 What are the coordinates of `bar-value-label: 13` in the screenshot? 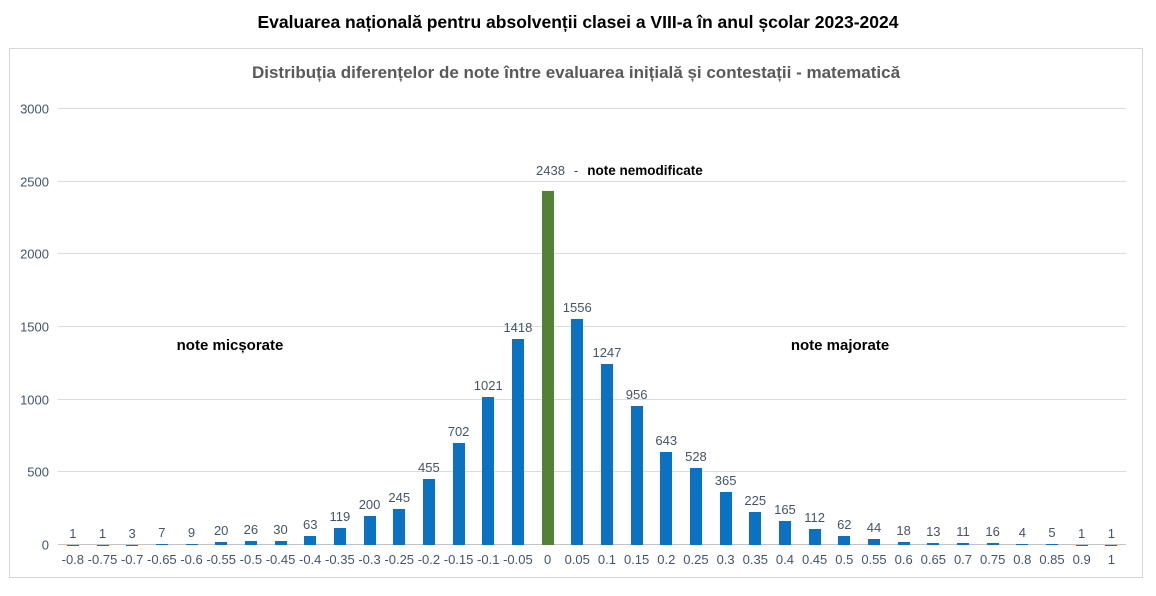 It's located at (933, 532).